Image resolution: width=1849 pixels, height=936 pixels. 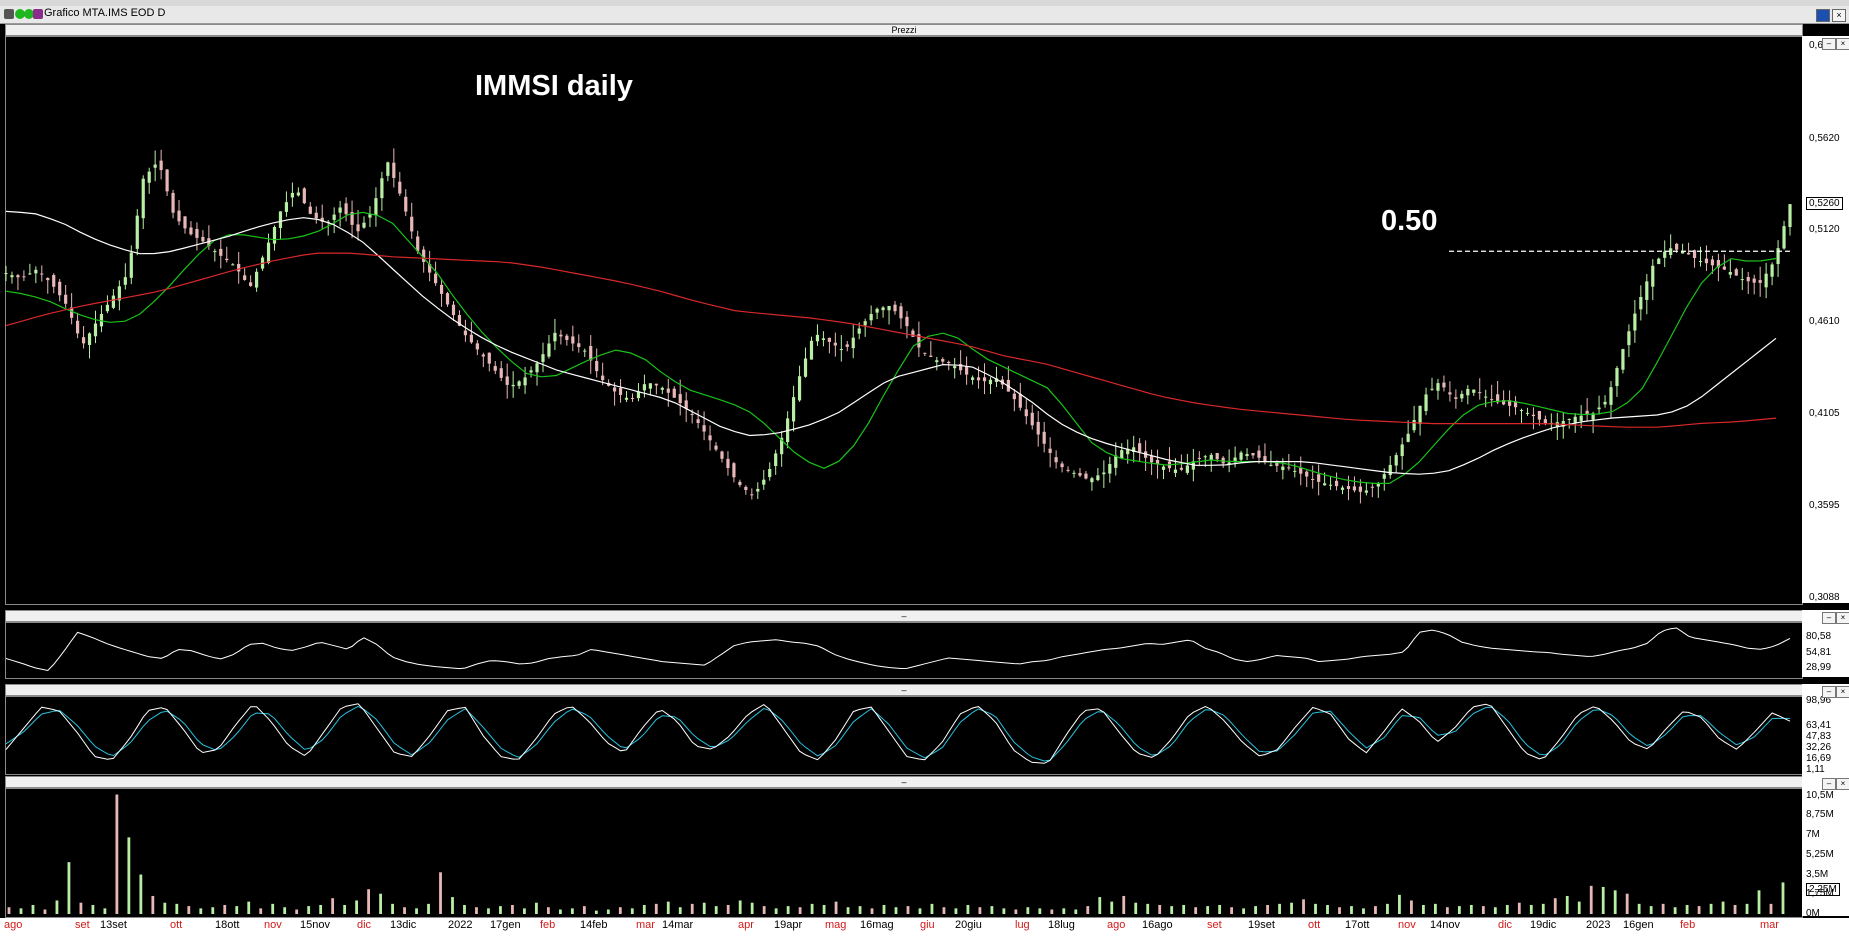 What do you see at coordinates (1839, 15) in the screenshot?
I see `close-icon: ×` at bounding box center [1839, 15].